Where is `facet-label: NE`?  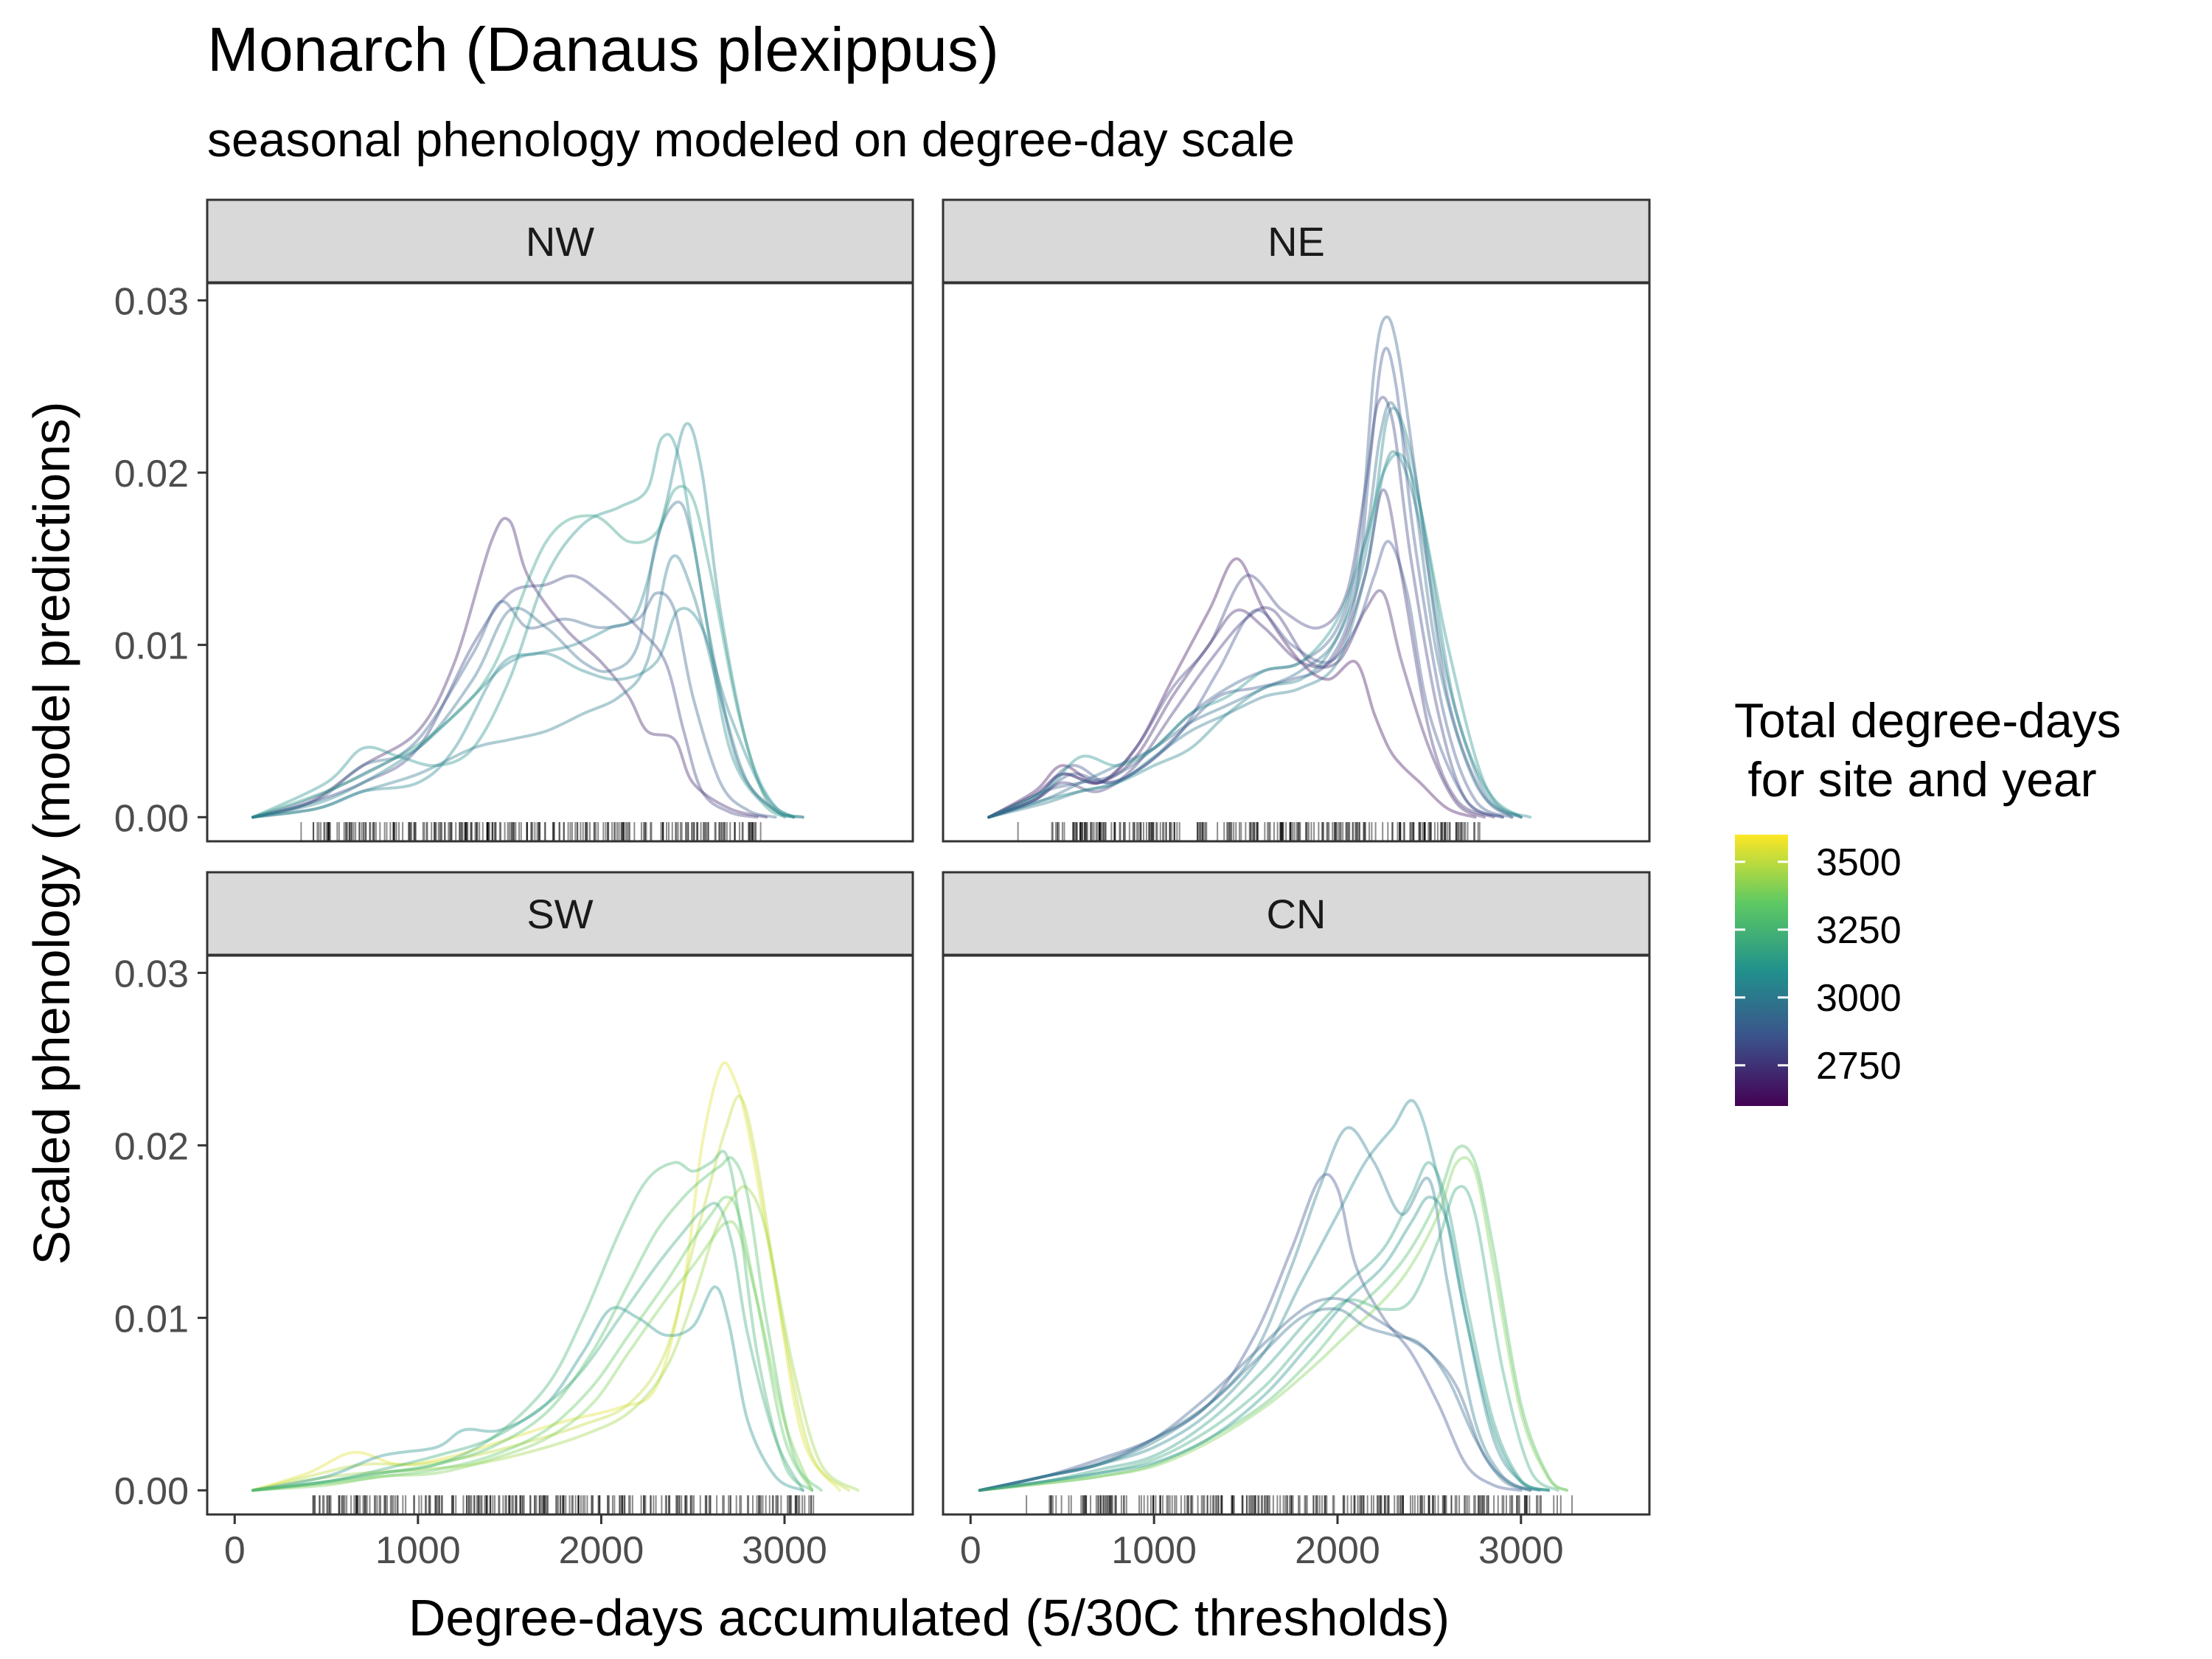 facet-label: NE is located at coordinates (1296, 241).